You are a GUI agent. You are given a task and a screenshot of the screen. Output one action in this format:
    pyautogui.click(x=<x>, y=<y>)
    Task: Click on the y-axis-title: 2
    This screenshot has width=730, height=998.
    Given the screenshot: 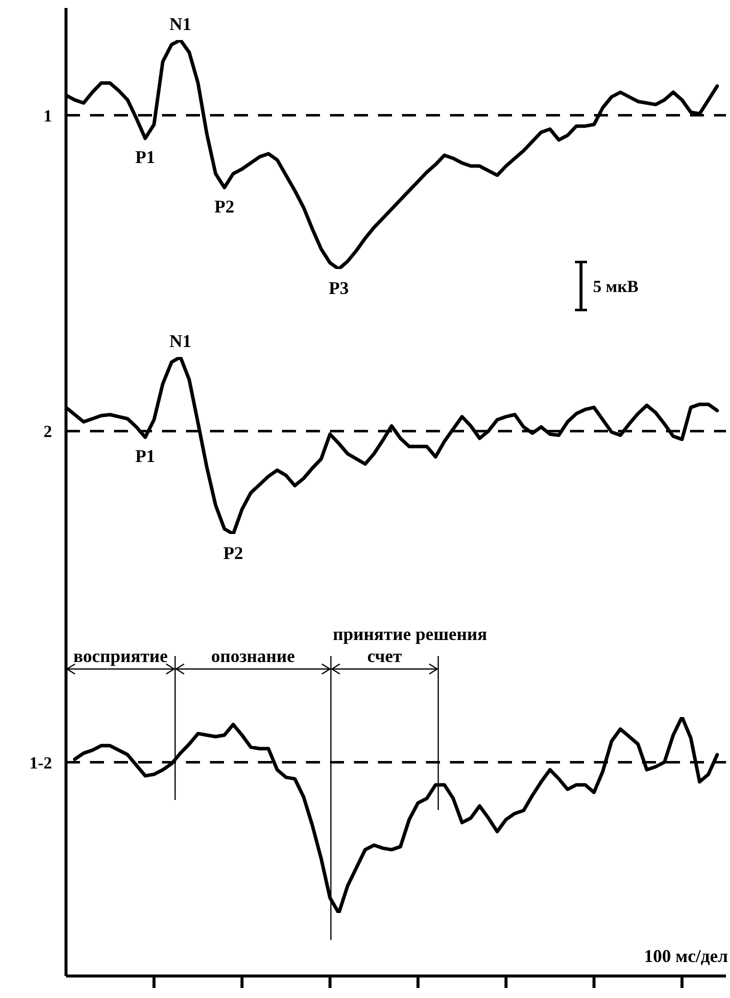 What is the action you would take?
    pyautogui.click(x=48, y=432)
    